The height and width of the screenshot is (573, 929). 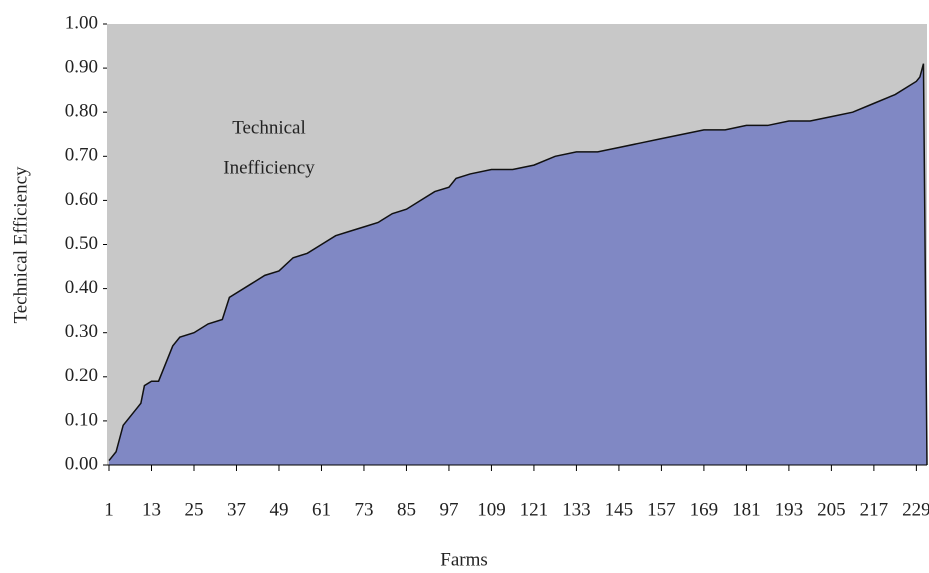 I want to click on x-axis-title: Farms, so click(x=464, y=559).